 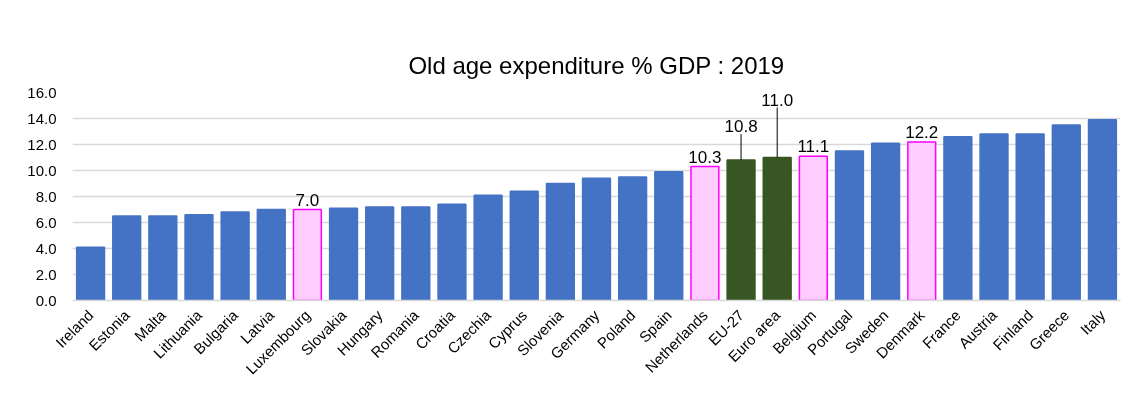 I want to click on y-tick-label: 16.0, so click(x=42, y=92).